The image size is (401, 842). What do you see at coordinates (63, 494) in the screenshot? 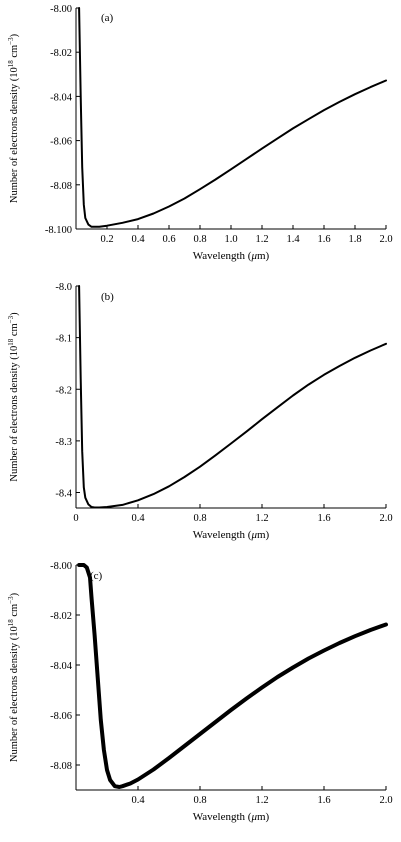
I see `y-tick-label: -8.4` at bounding box center [63, 494].